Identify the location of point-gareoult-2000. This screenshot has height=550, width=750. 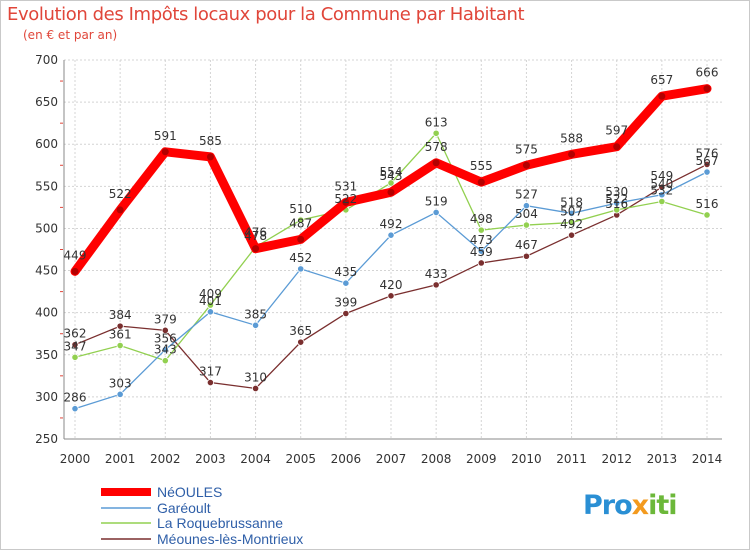
(75, 409).